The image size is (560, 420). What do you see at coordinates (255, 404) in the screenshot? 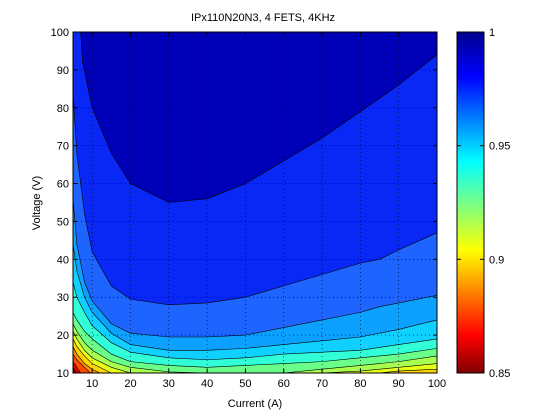
I see `x-axis-label: Current (A)` at bounding box center [255, 404].